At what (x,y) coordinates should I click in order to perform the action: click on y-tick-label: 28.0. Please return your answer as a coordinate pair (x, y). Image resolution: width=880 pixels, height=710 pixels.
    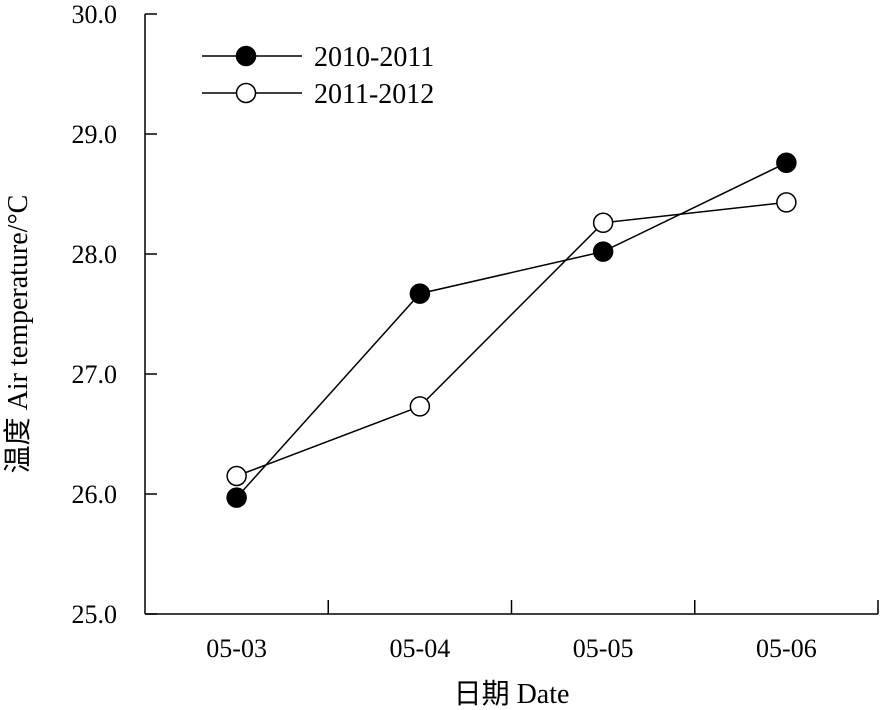
    Looking at the image, I should click on (95, 254).